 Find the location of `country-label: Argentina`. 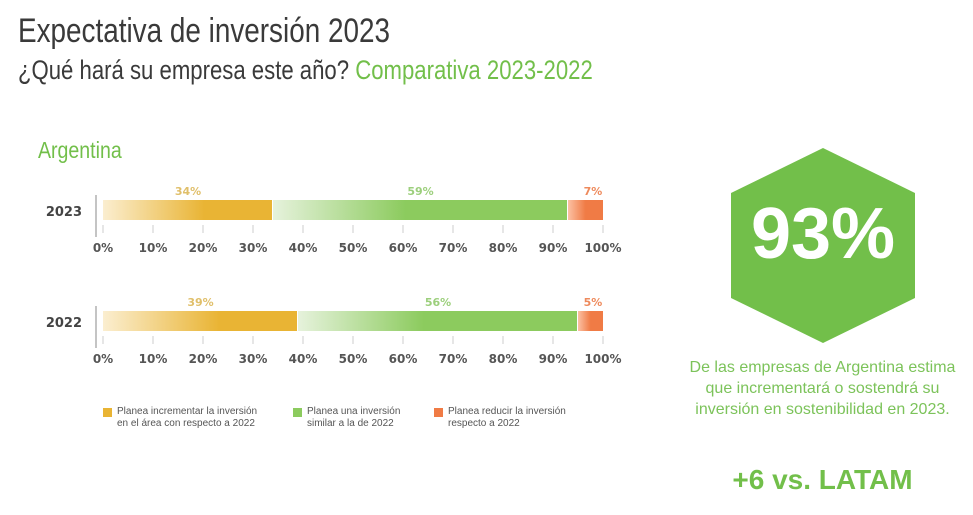

country-label: Argentina is located at coordinates (80, 150).